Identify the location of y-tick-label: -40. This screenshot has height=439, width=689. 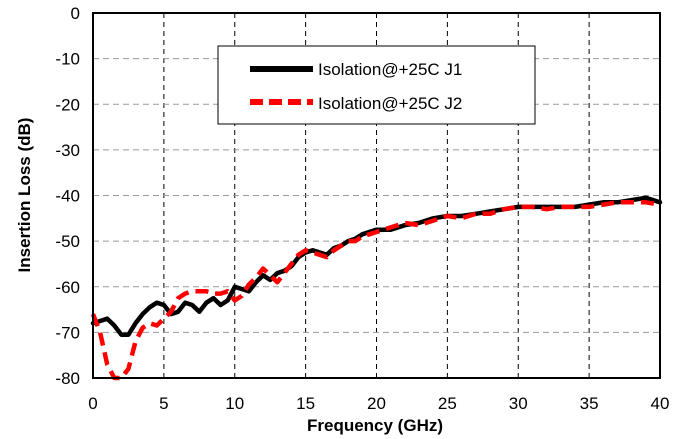
(67, 196).